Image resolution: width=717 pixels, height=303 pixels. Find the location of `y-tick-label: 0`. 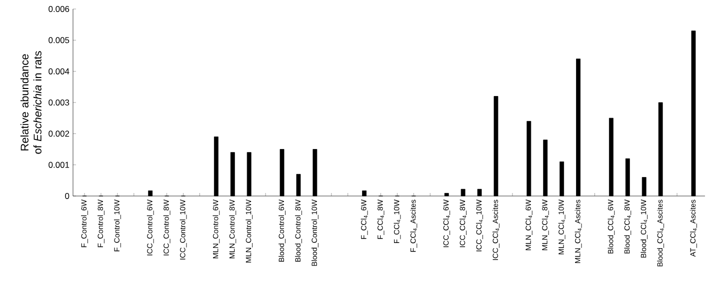

y-tick-label: 0 is located at coordinates (67, 196).